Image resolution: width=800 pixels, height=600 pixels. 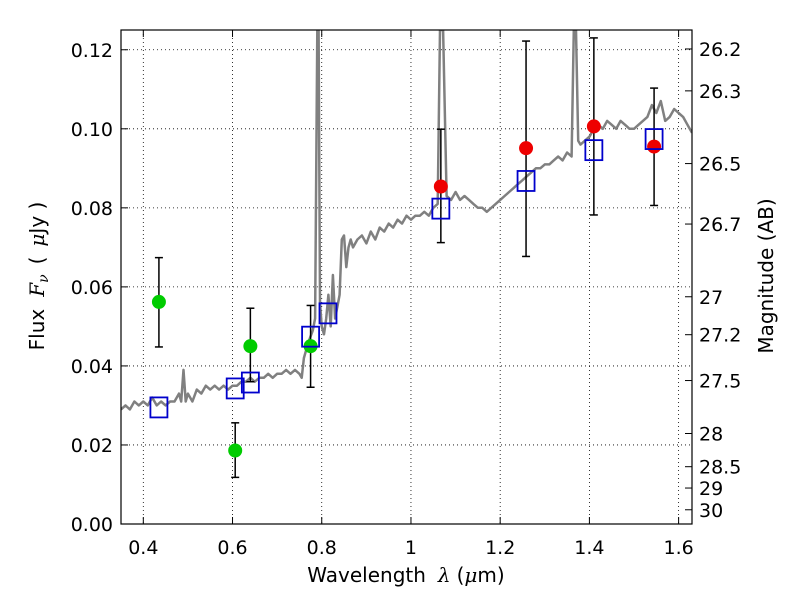 What do you see at coordinates (92, 367) in the screenshot?
I see `y-tick-label: 0.04` at bounding box center [92, 367].